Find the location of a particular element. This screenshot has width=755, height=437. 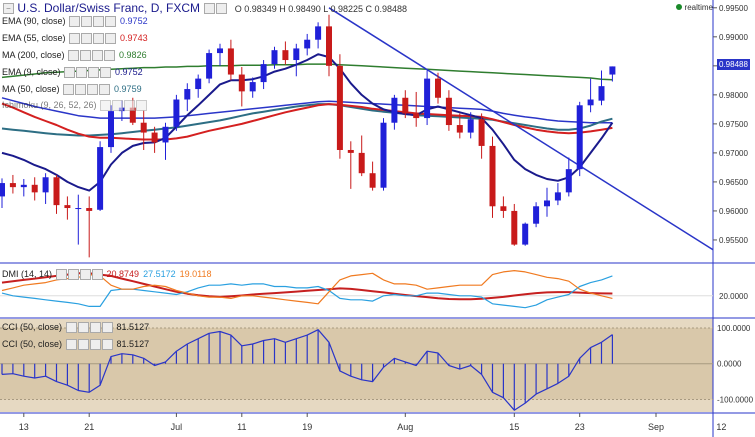

y-tick-label: 0.96000 is located at coordinates (733, 211).